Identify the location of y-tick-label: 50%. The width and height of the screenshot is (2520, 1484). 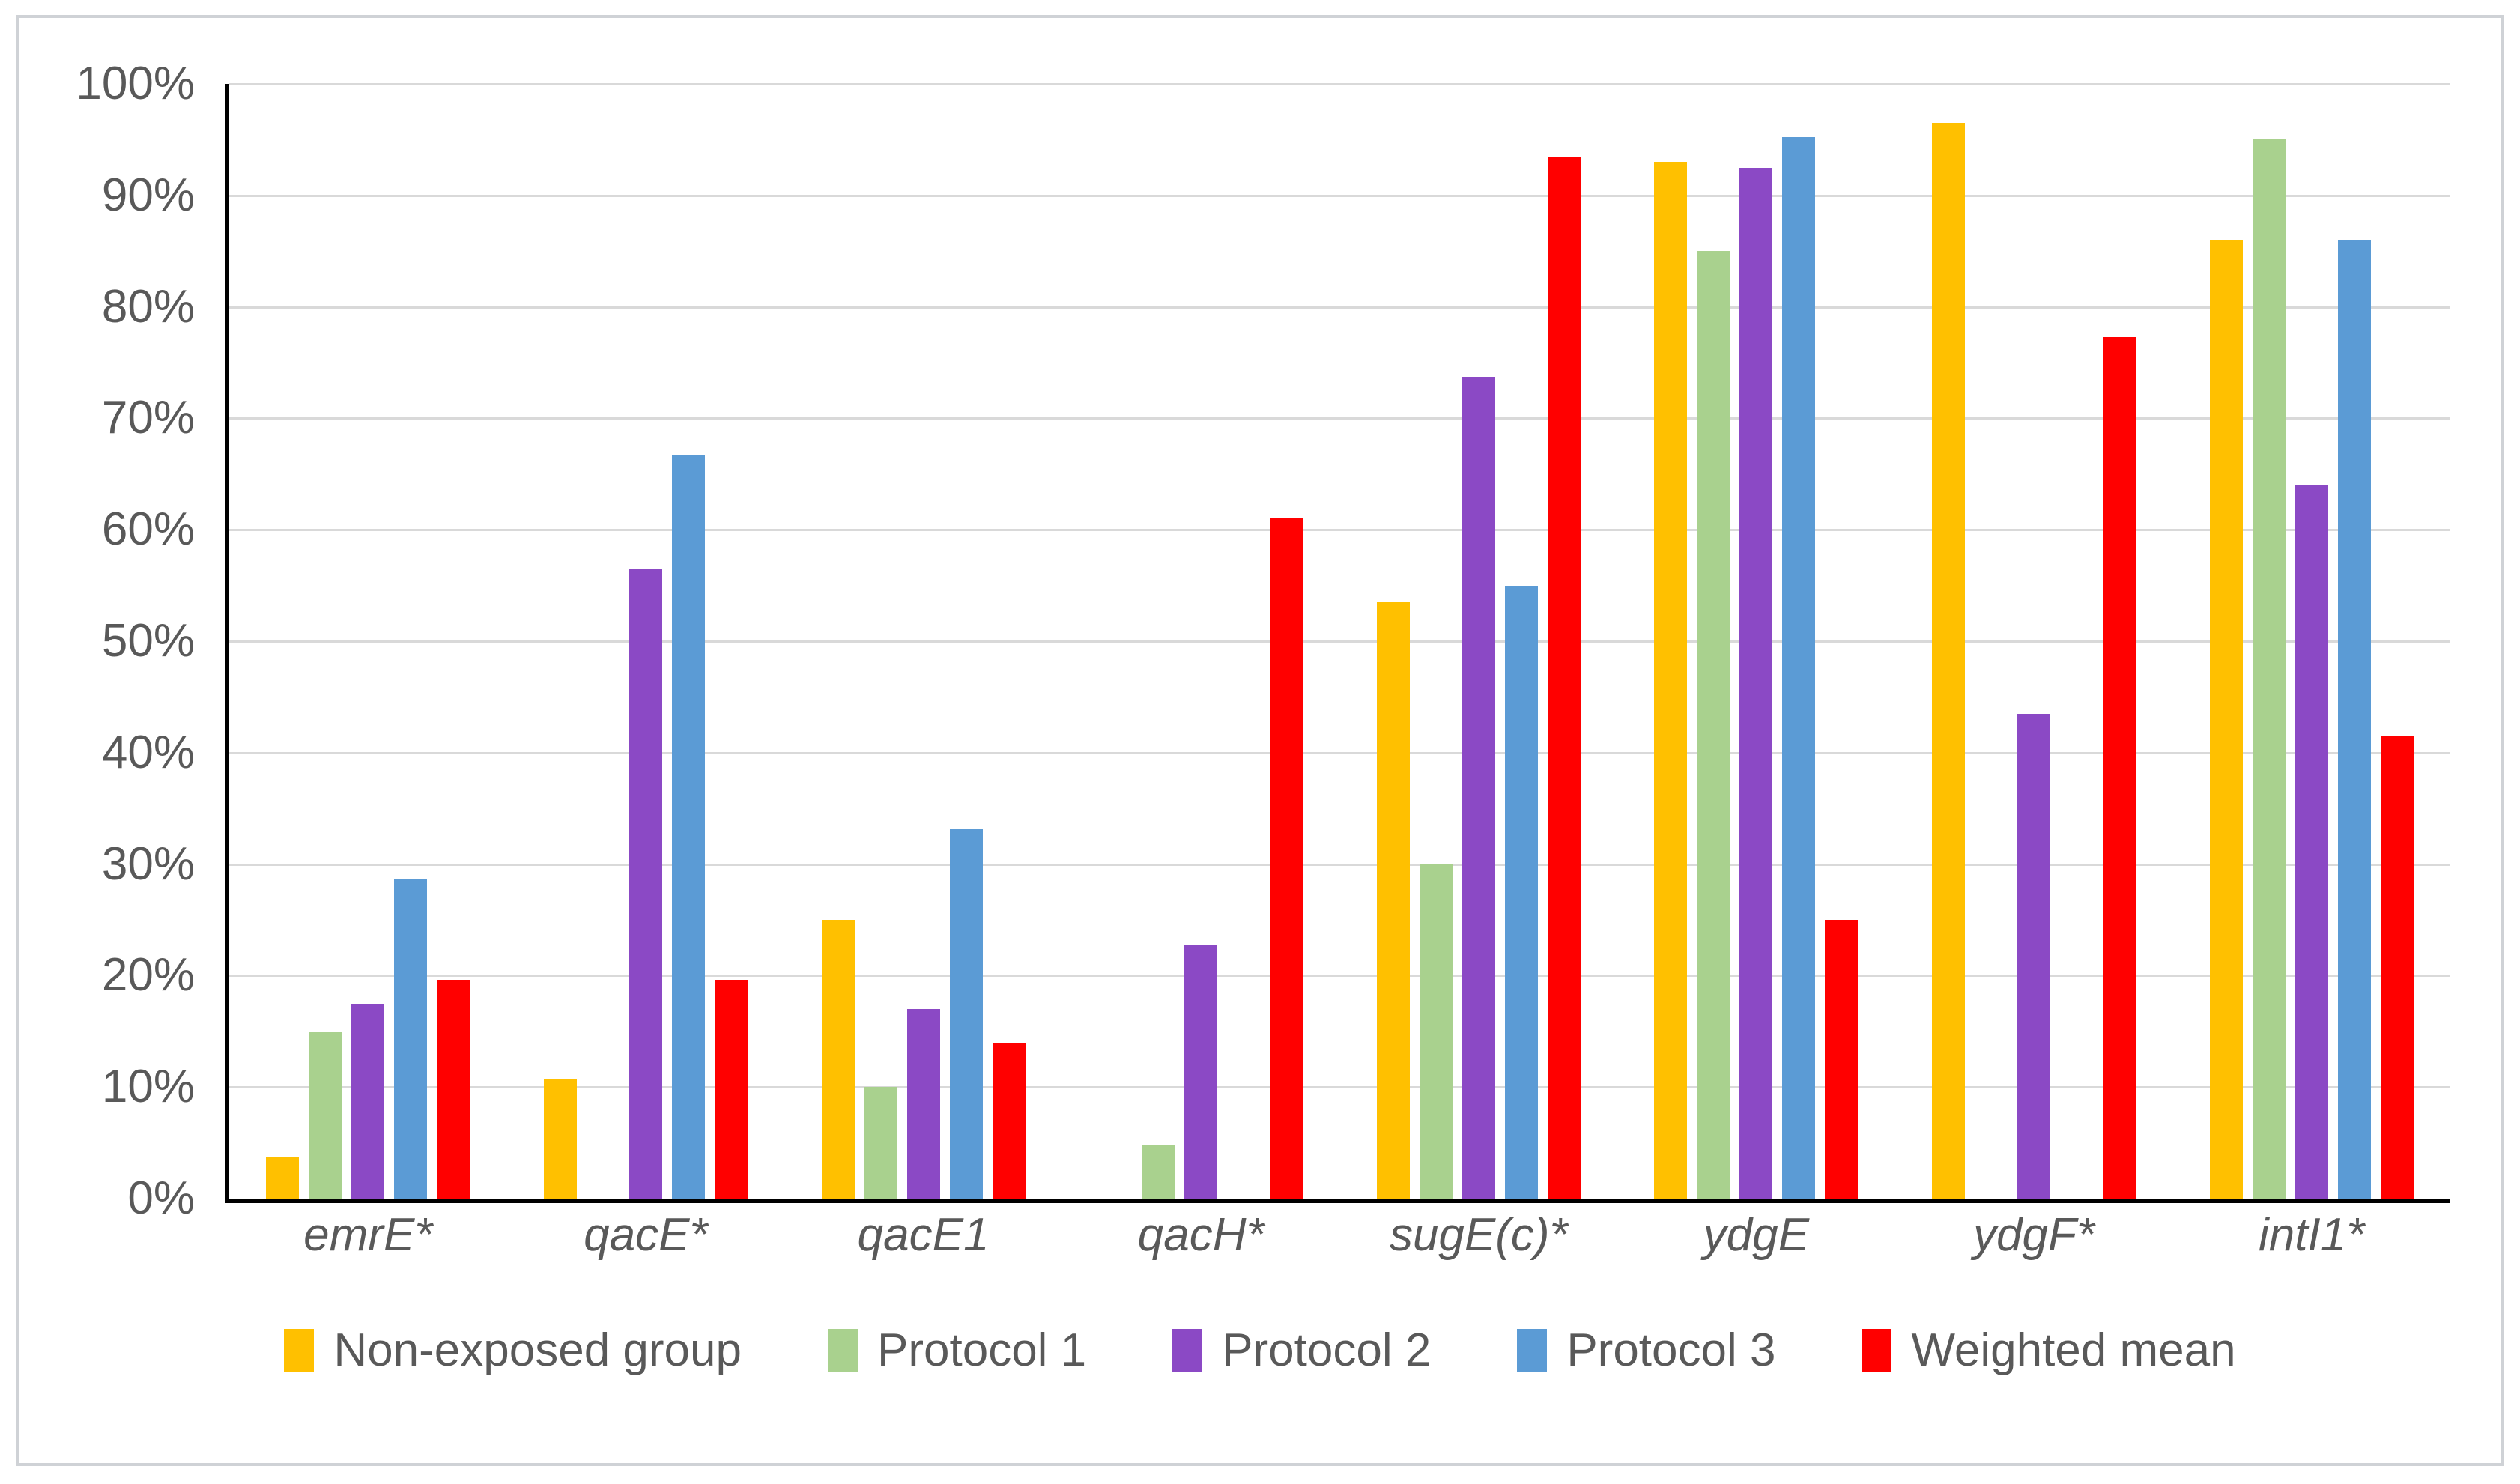
(148, 641).